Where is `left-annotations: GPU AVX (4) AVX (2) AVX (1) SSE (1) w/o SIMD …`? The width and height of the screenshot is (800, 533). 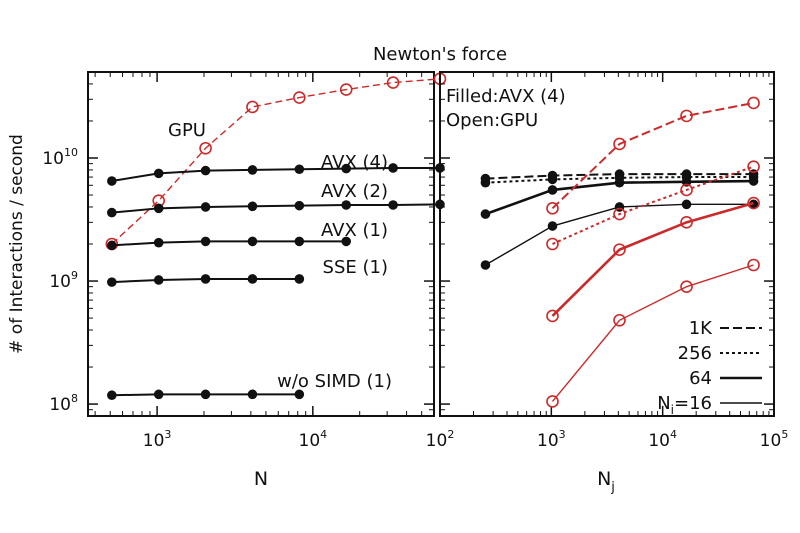
left-annotations: GPU AVX (4) AVX (2) AVX (1) SSE (1) w/o SIMD … is located at coordinates (280, 256).